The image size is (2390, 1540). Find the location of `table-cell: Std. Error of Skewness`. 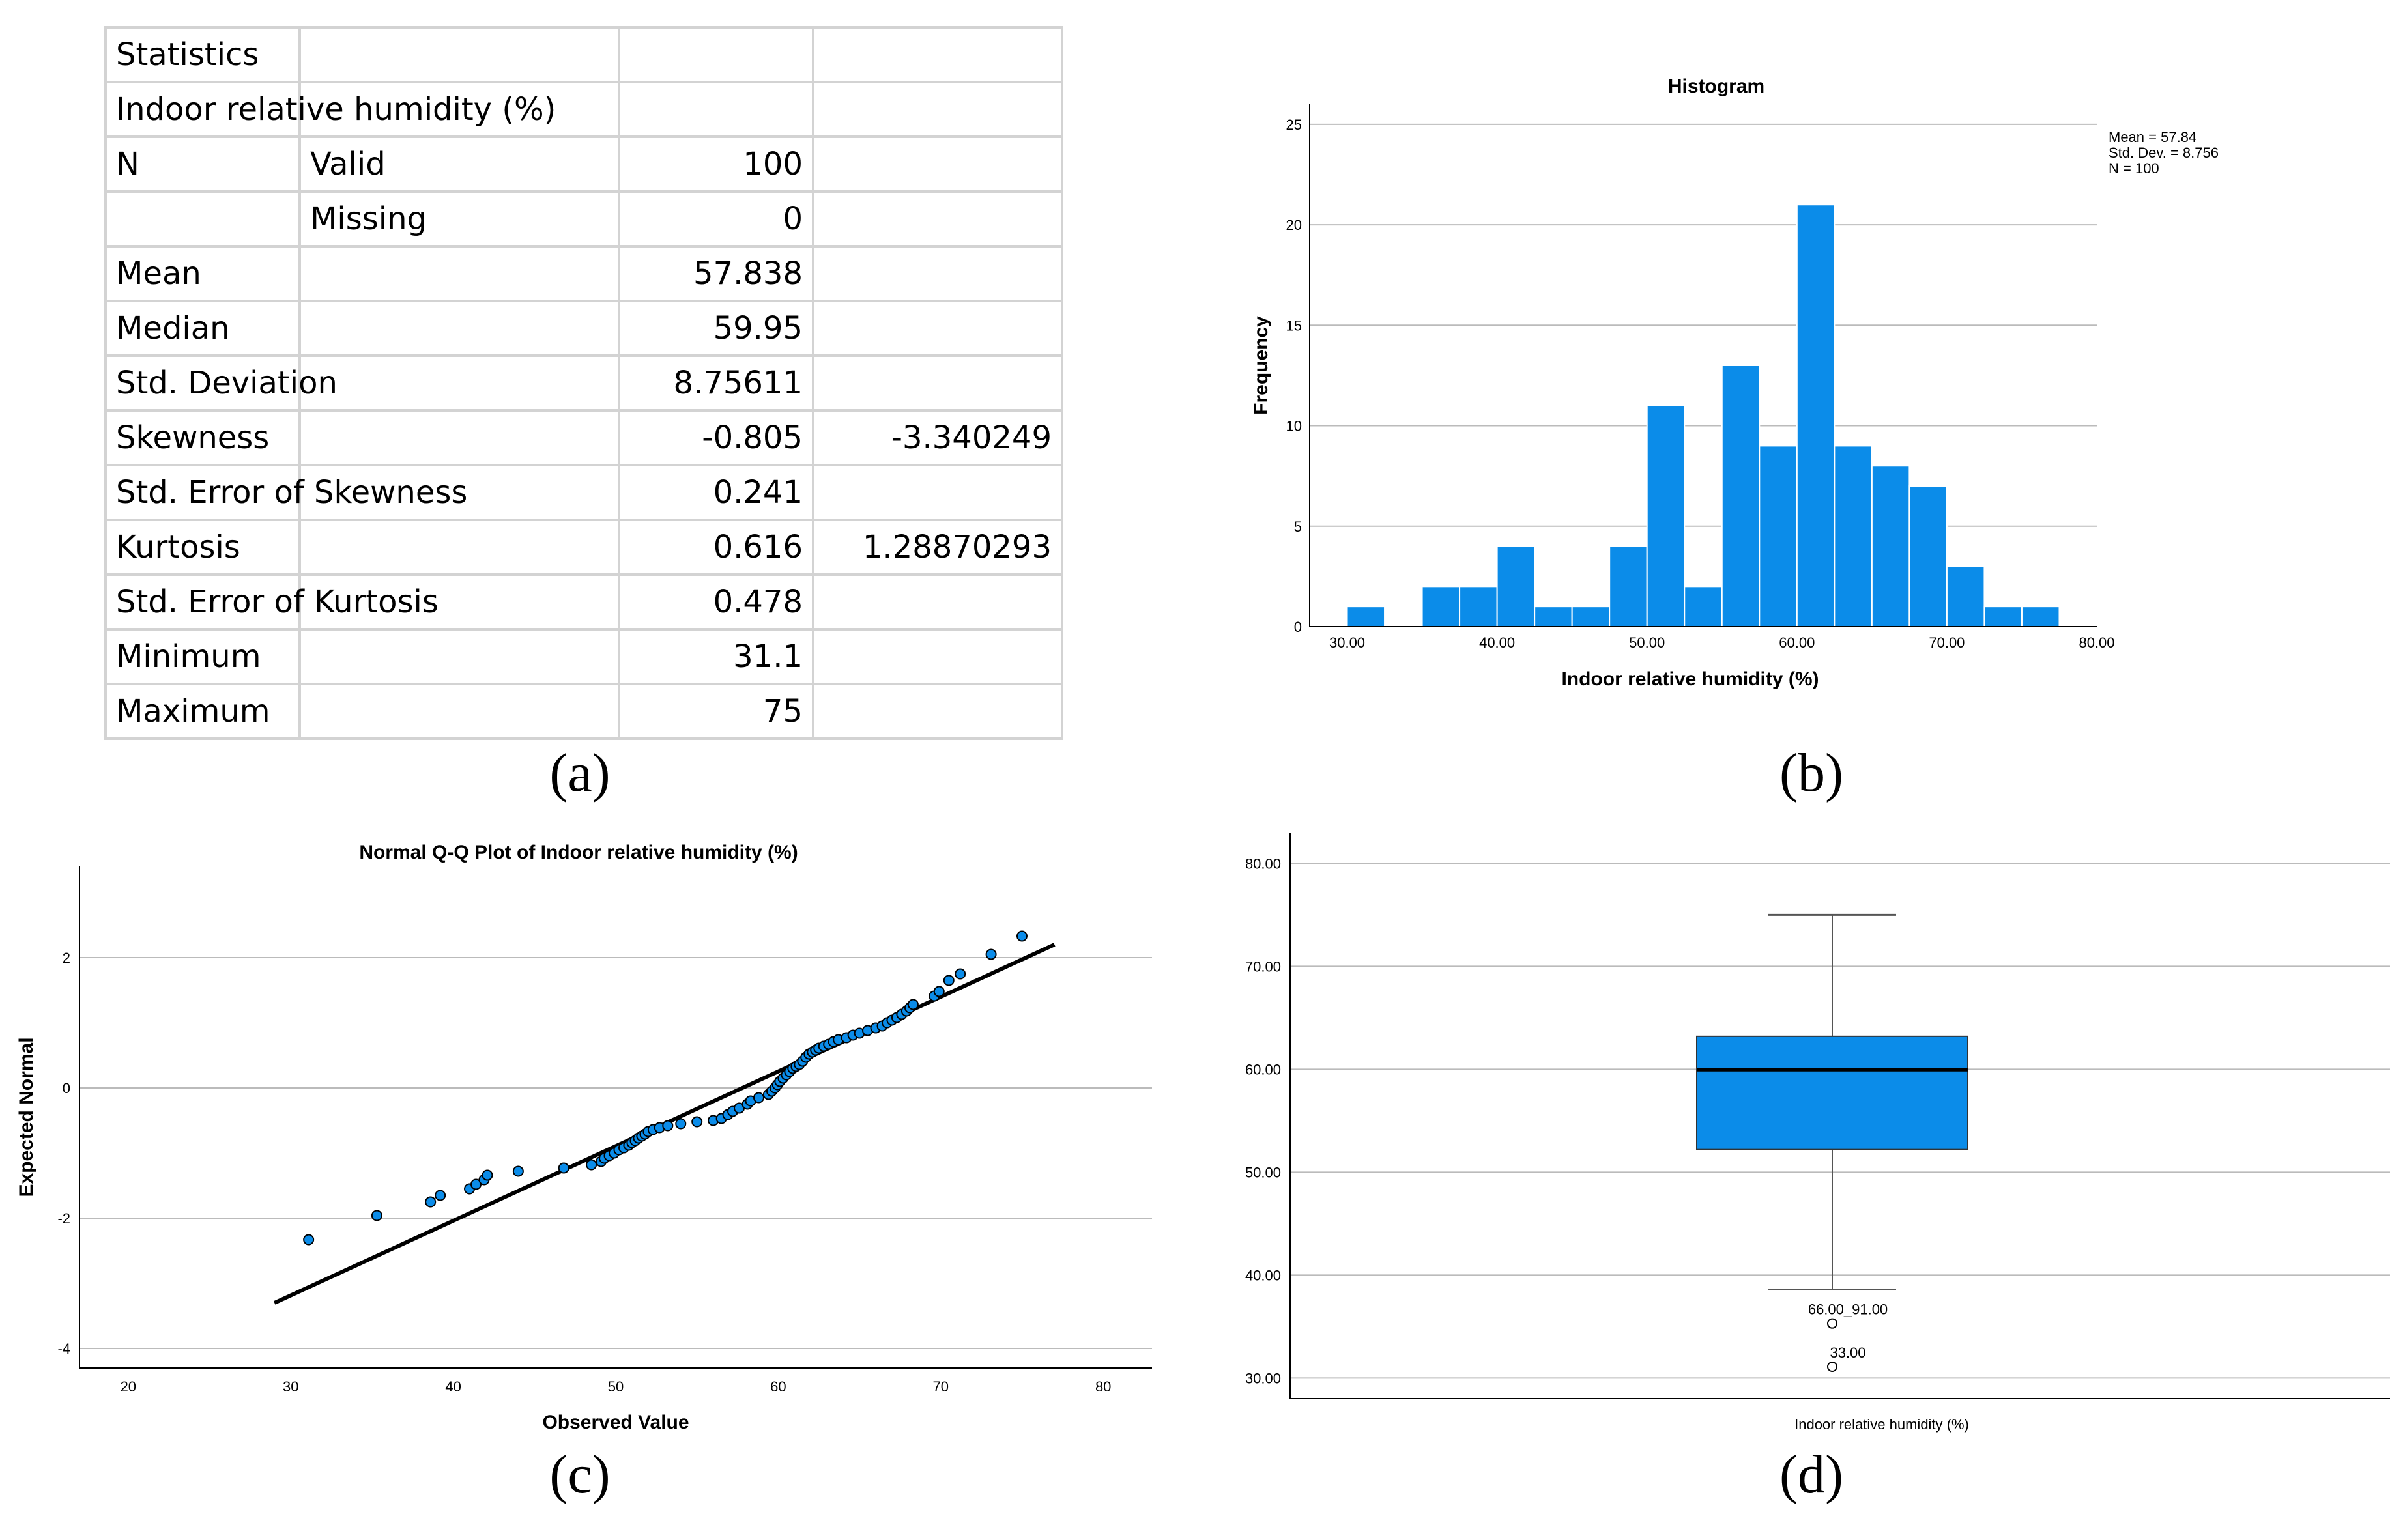

table-cell: Std. Error of Skewness is located at coordinates (285, 492).